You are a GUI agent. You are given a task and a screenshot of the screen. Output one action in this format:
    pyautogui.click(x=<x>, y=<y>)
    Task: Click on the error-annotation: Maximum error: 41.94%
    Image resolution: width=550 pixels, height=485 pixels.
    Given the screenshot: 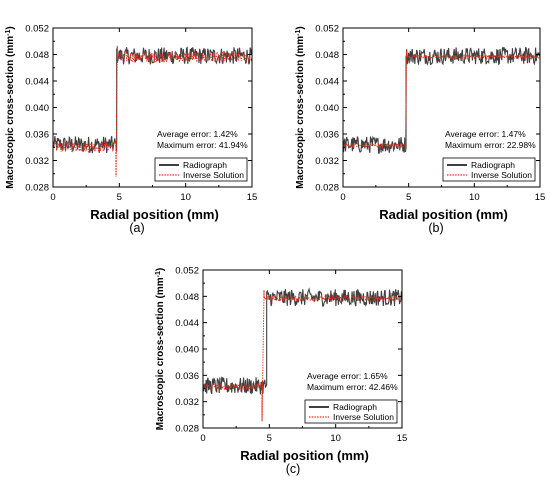 What is the action you would take?
    pyautogui.click(x=202, y=145)
    